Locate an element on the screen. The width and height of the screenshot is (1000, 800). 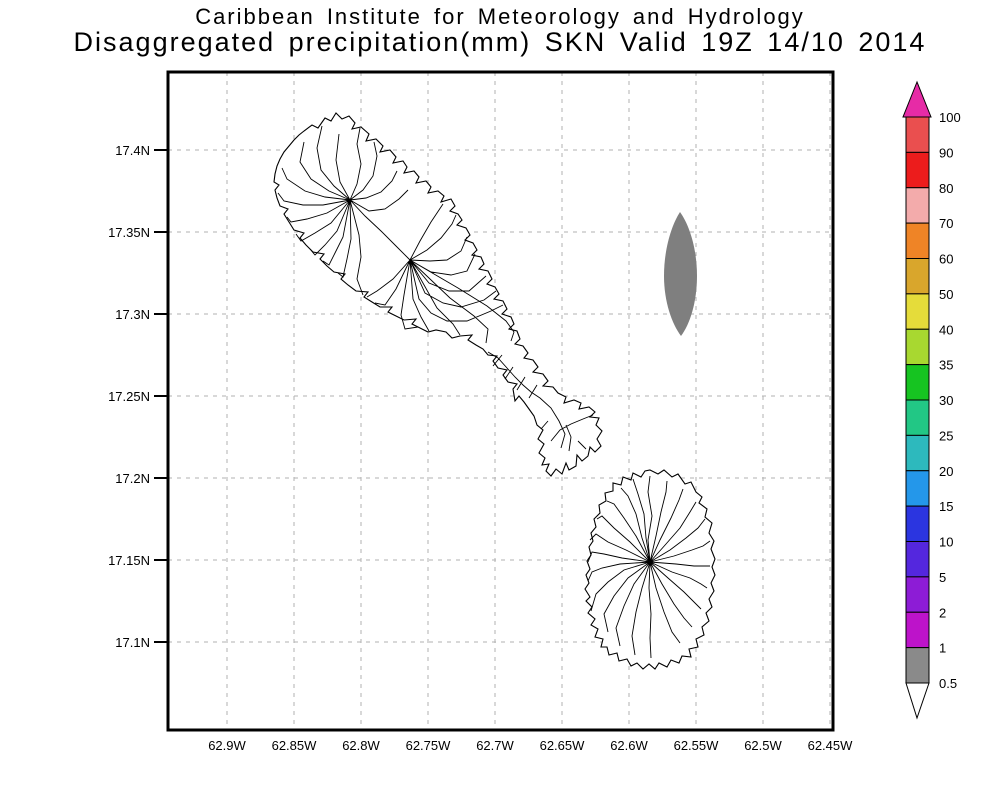
colorbar-tick-label: 70 is located at coordinates (946, 223).